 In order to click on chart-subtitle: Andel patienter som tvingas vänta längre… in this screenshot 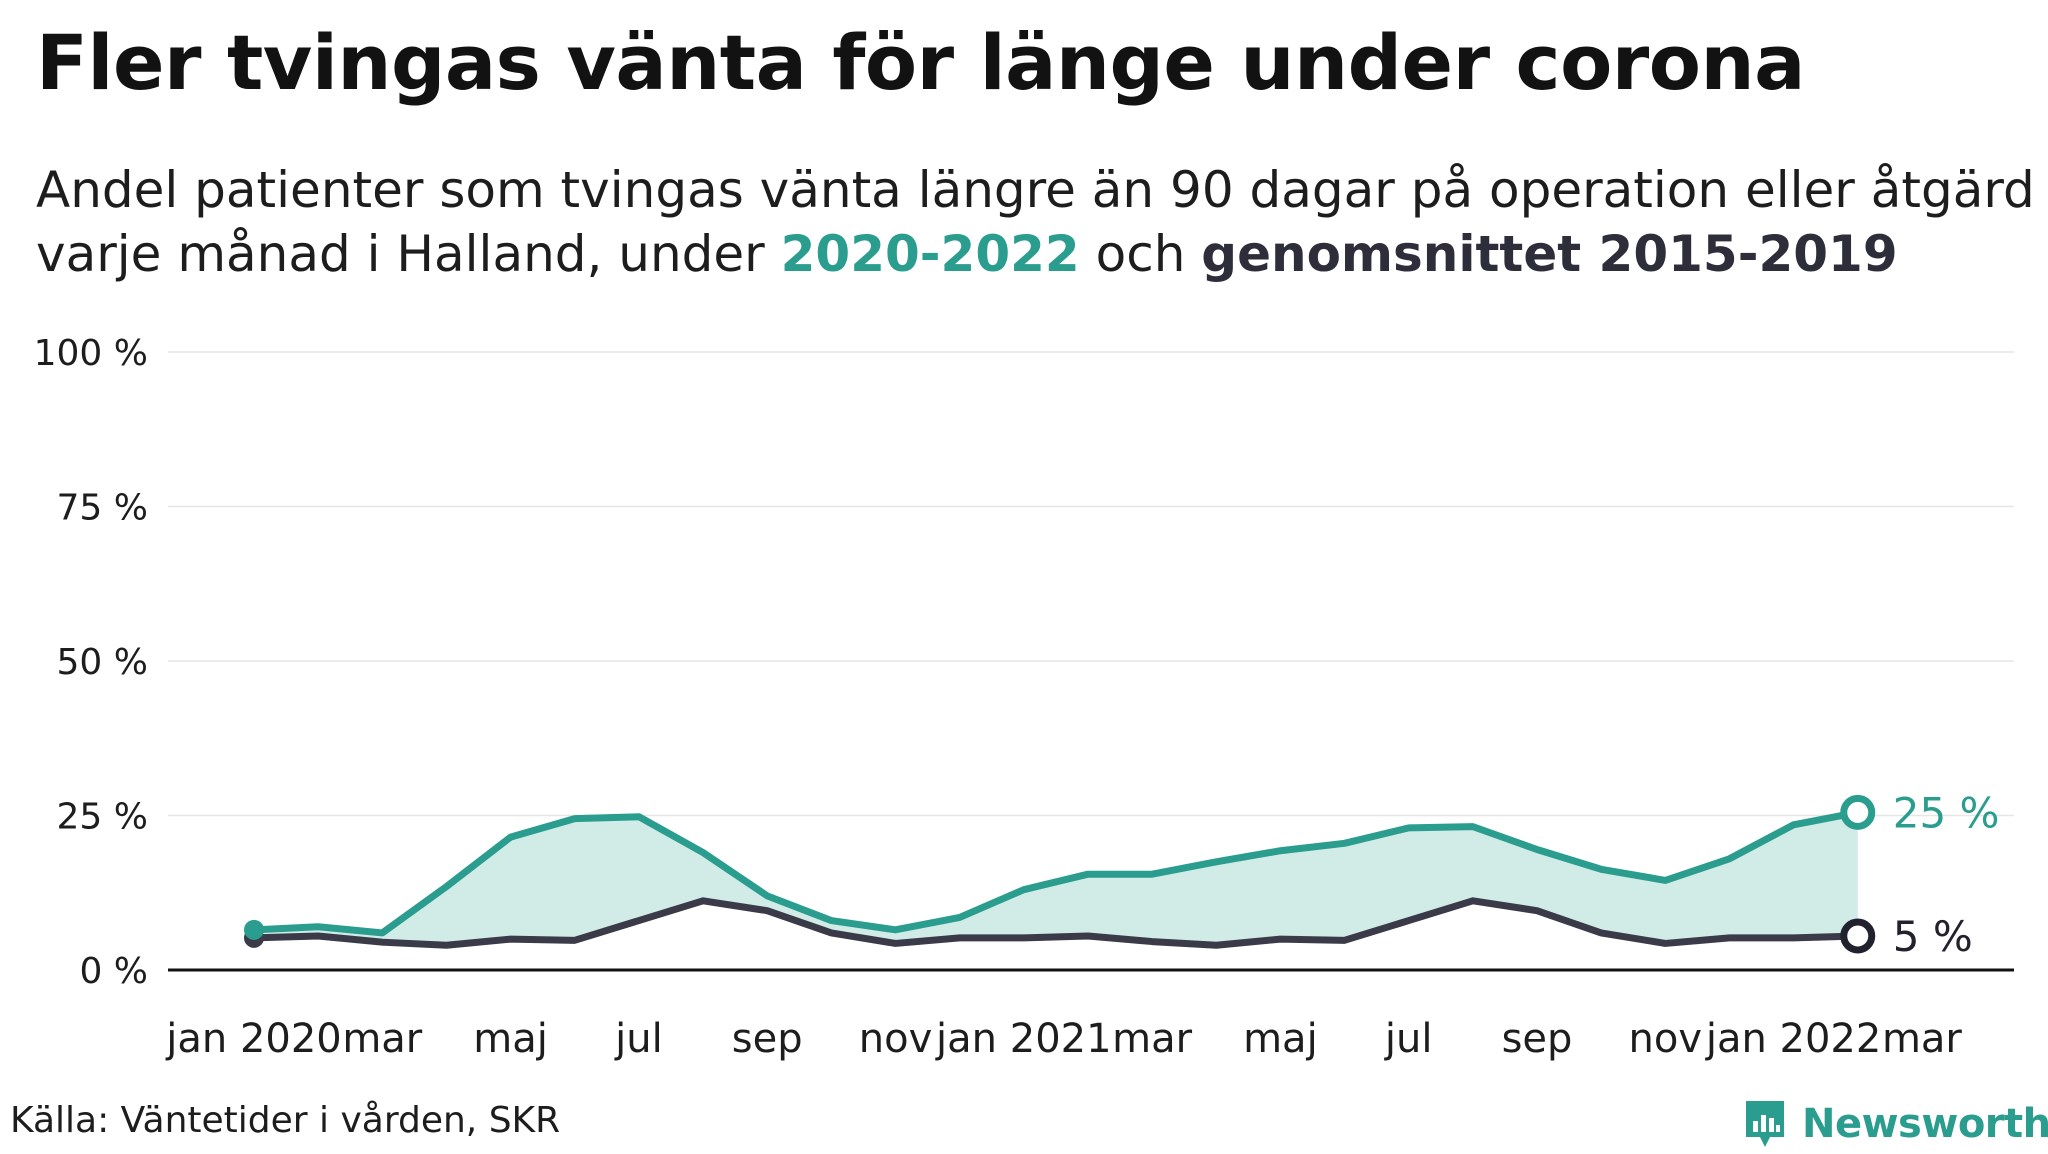, I will do `click(1041, 222)`.